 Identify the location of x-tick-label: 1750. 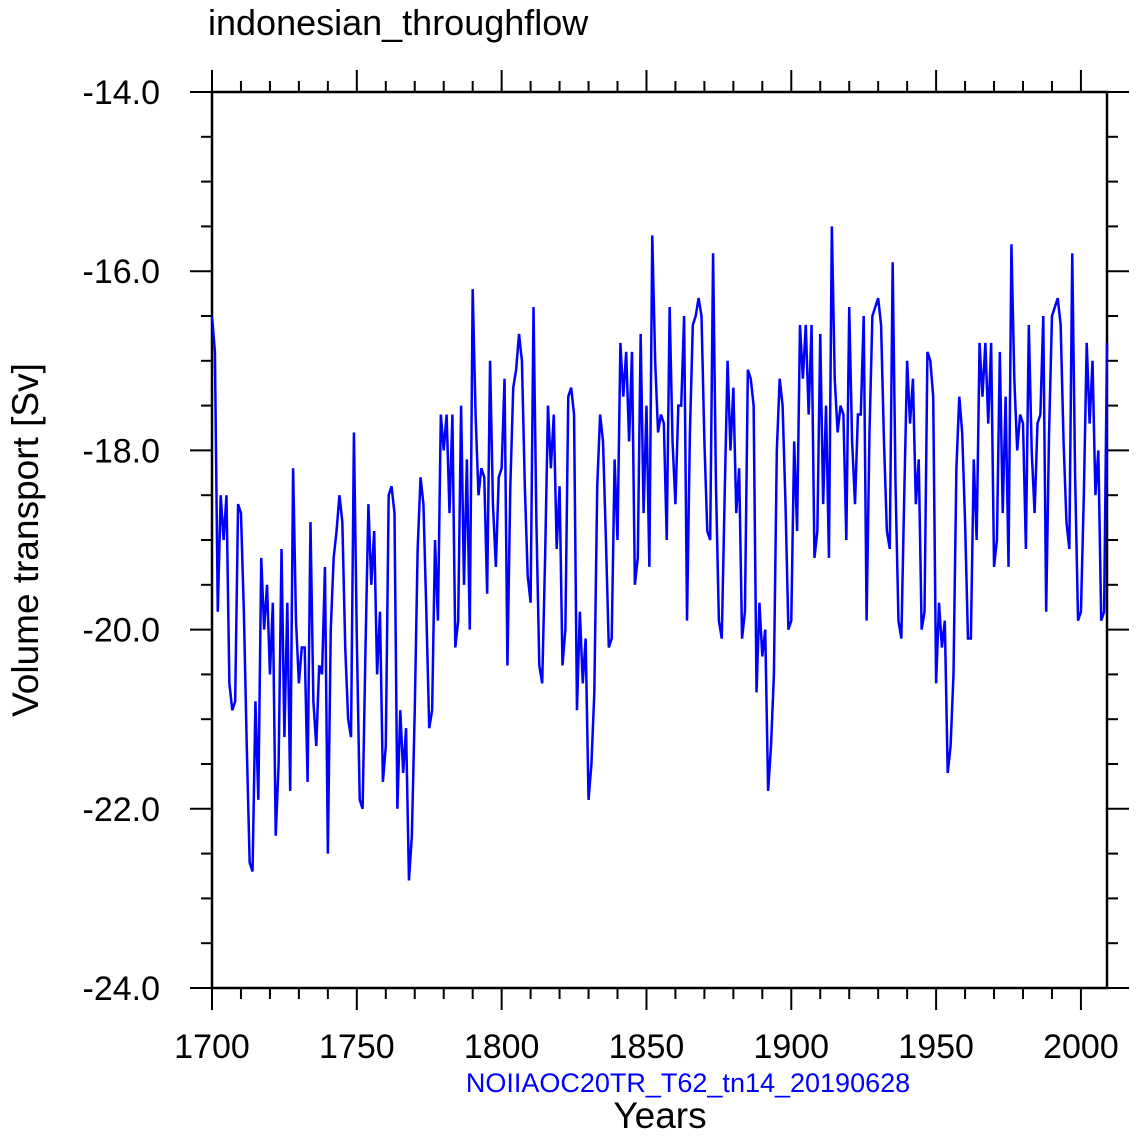
(357, 1047).